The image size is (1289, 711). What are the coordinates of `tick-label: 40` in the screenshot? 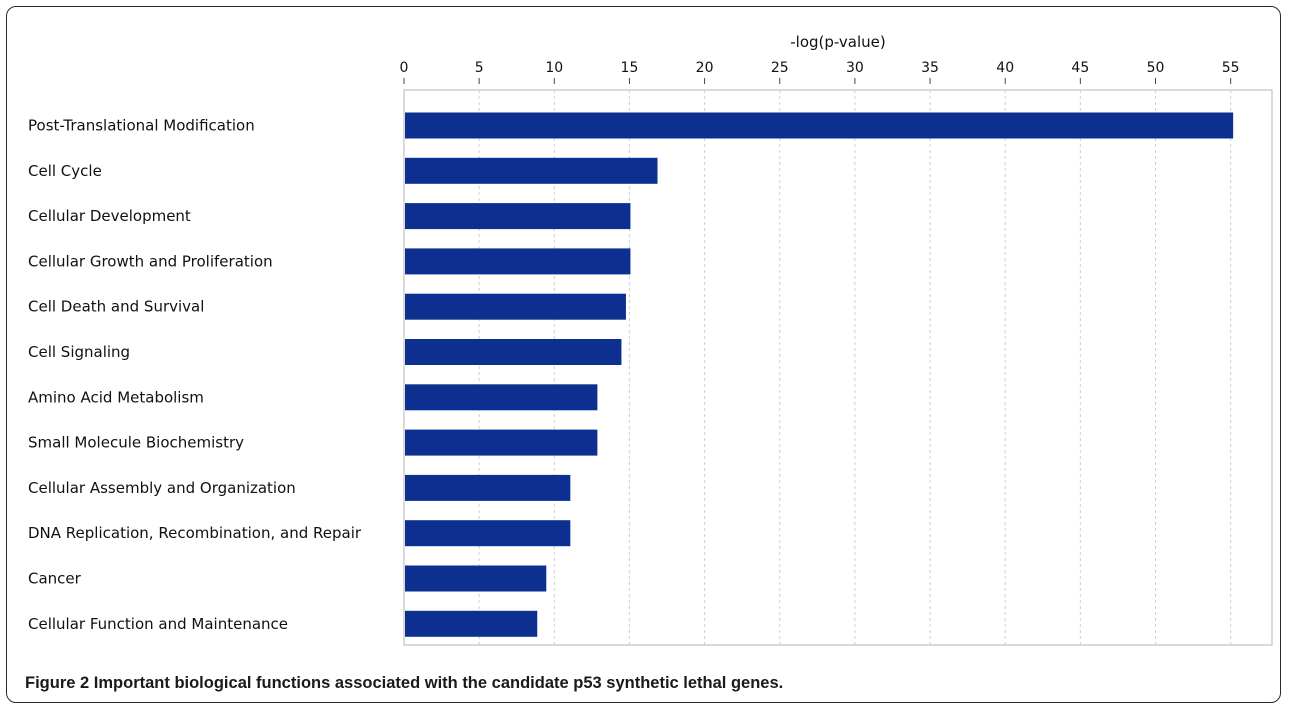 It's located at (1005, 68).